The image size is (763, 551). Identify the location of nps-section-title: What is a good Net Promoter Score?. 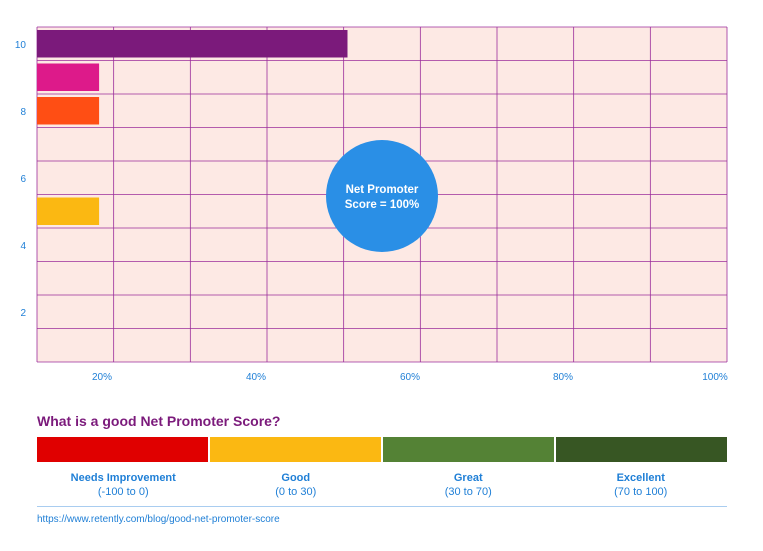
(159, 421).